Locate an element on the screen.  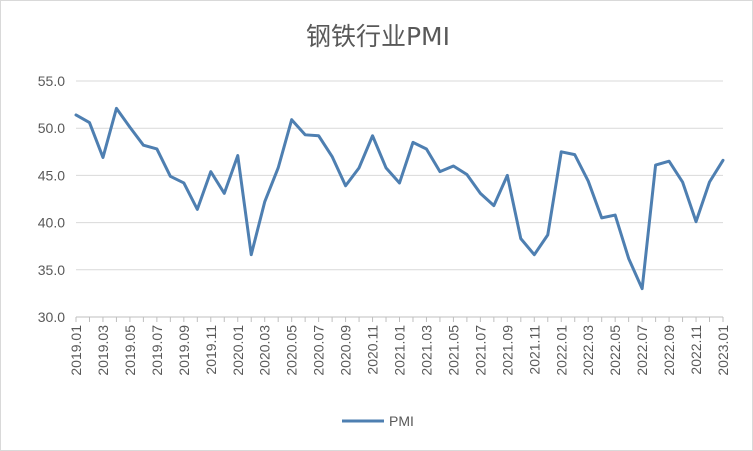
x-tick-label: 2019.07 is located at coordinates (157, 350).